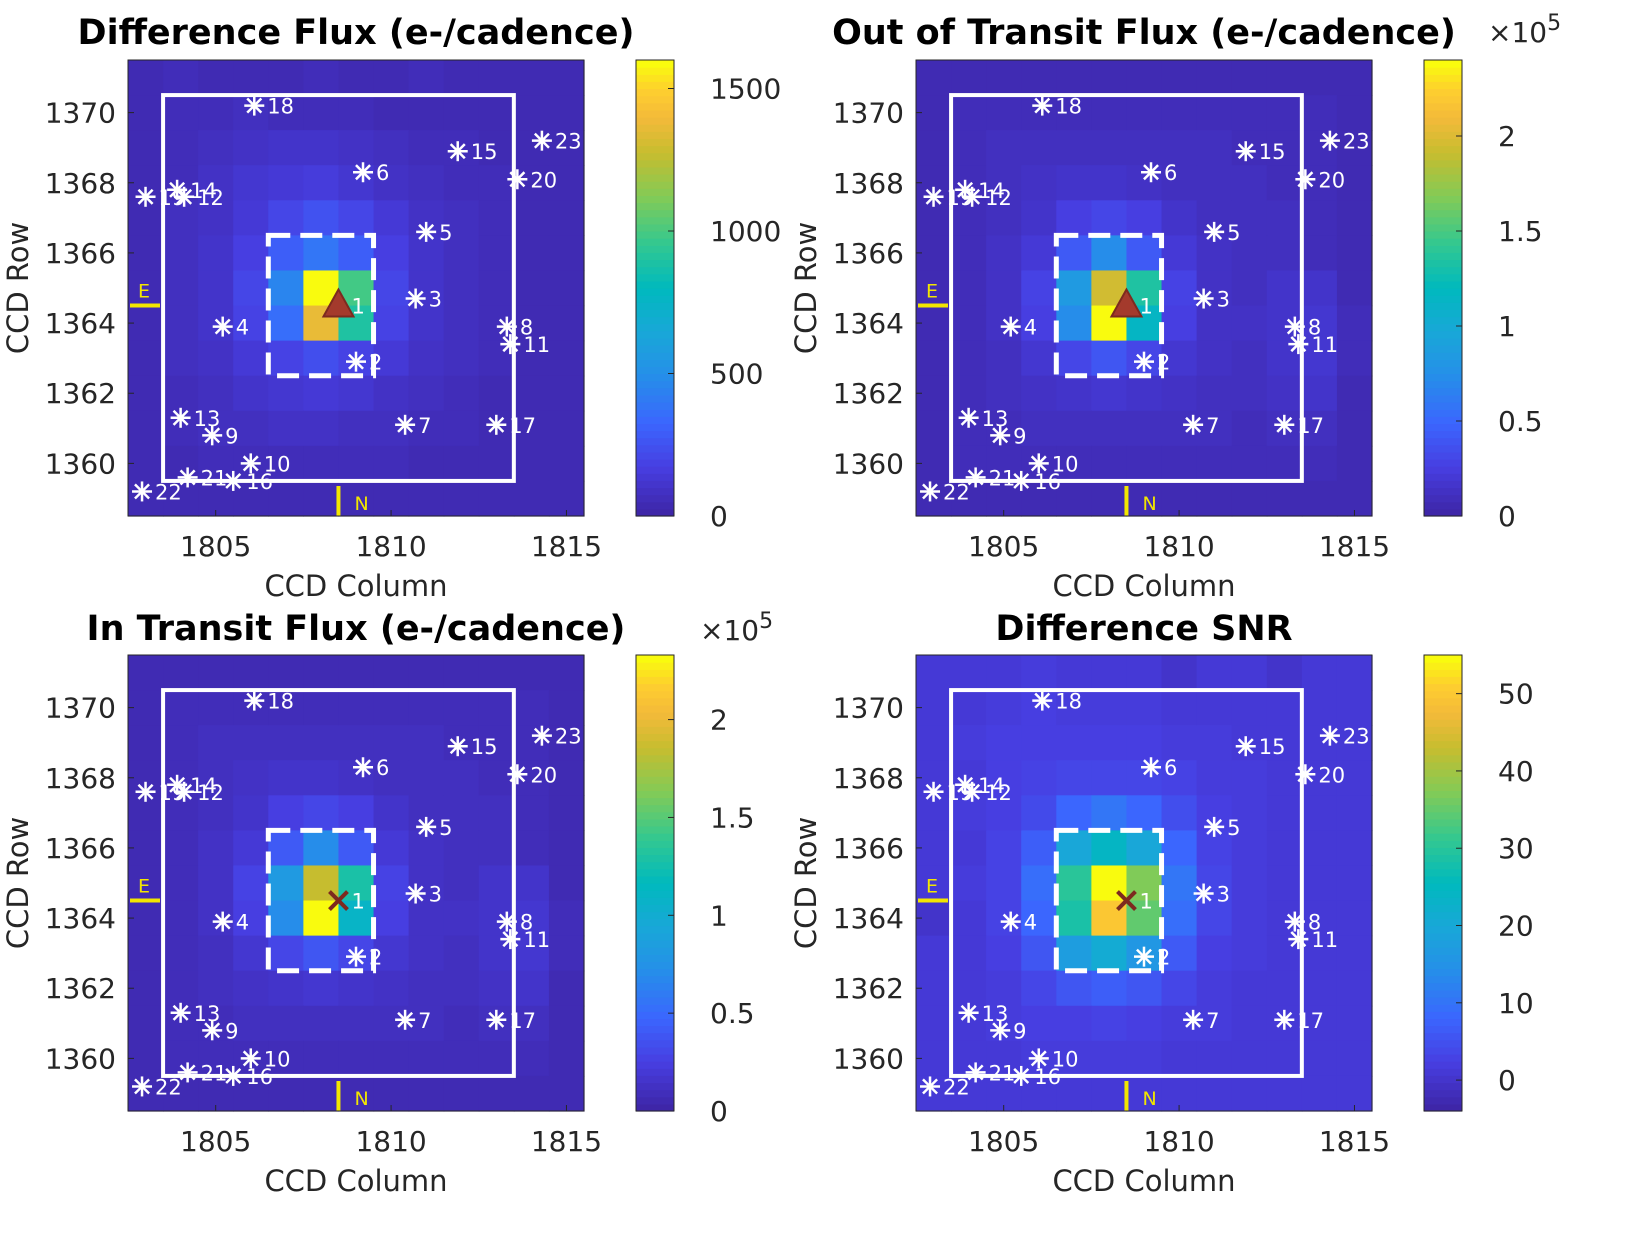 This screenshot has height=1258, width=1652. What do you see at coordinates (1002, 478) in the screenshot?
I see `star-label: 21` at bounding box center [1002, 478].